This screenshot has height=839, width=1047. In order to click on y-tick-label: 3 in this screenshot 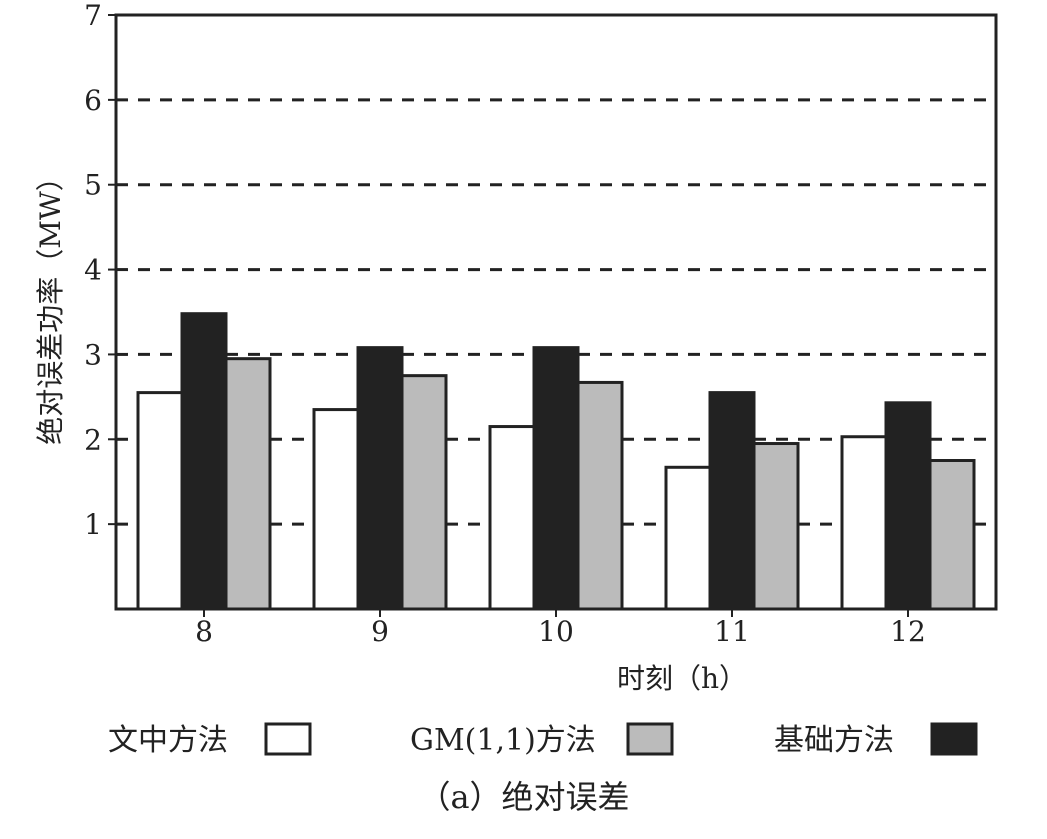, I will do `click(93, 354)`.